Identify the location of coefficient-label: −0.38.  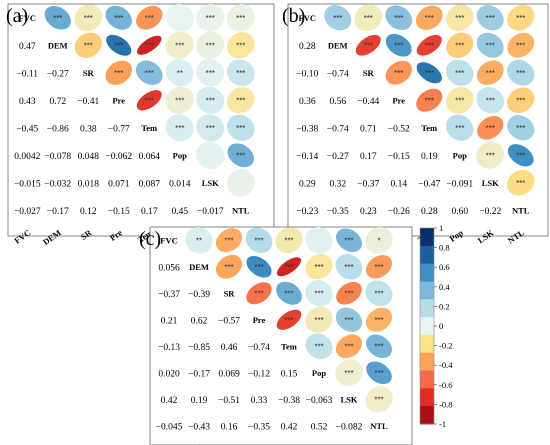
(289, 401).